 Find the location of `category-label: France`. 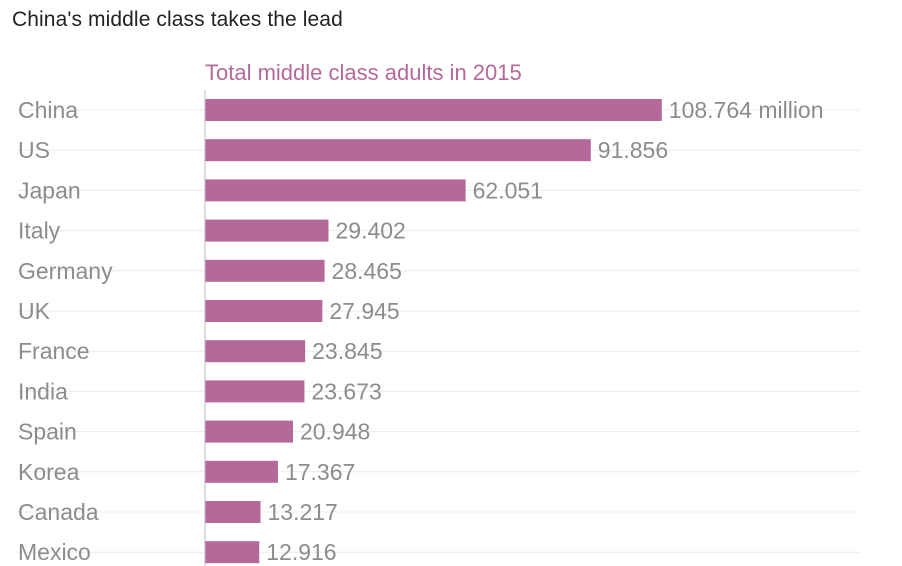

category-label: France is located at coordinates (54, 351).